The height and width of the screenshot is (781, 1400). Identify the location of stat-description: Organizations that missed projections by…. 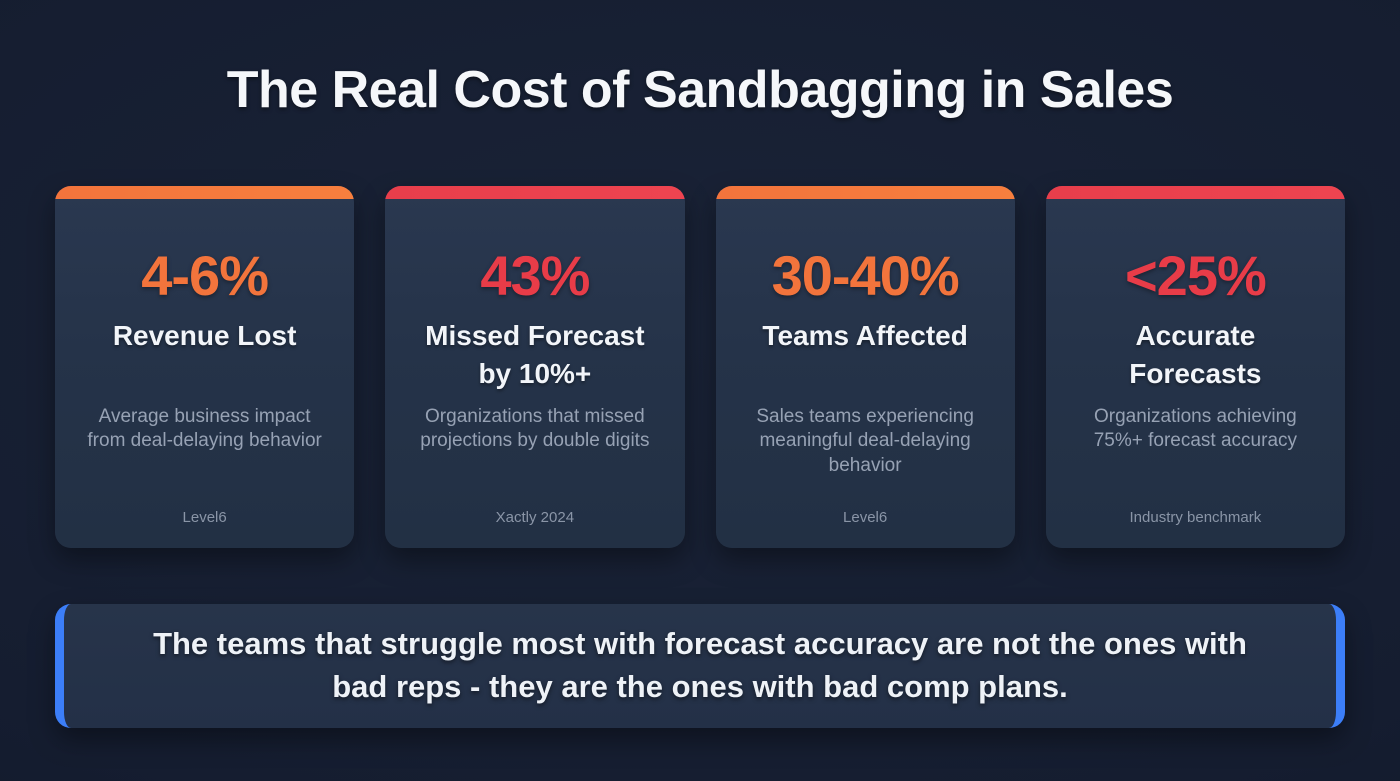
(535, 429).